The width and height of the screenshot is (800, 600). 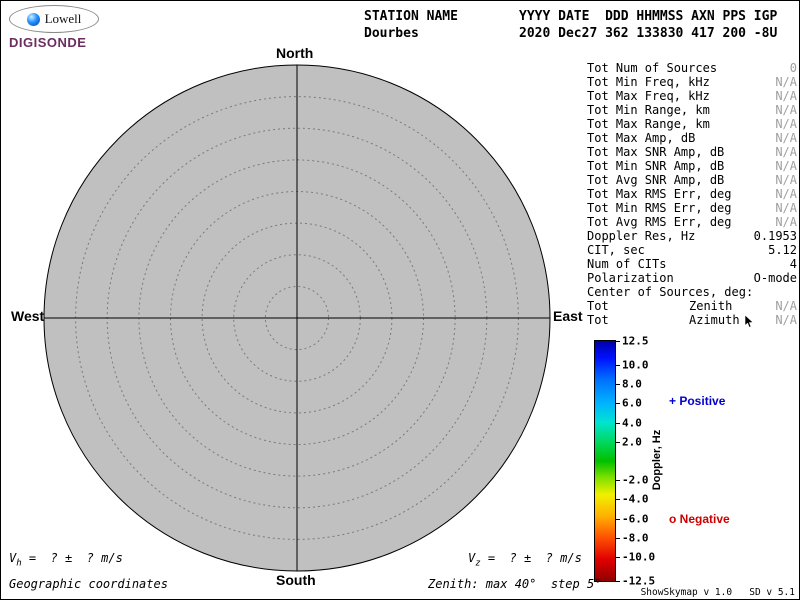 What do you see at coordinates (515, 584) in the screenshot?
I see `zenith-scale-note: Zenith: max 40° step 5°` at bounding box center [515, 584].